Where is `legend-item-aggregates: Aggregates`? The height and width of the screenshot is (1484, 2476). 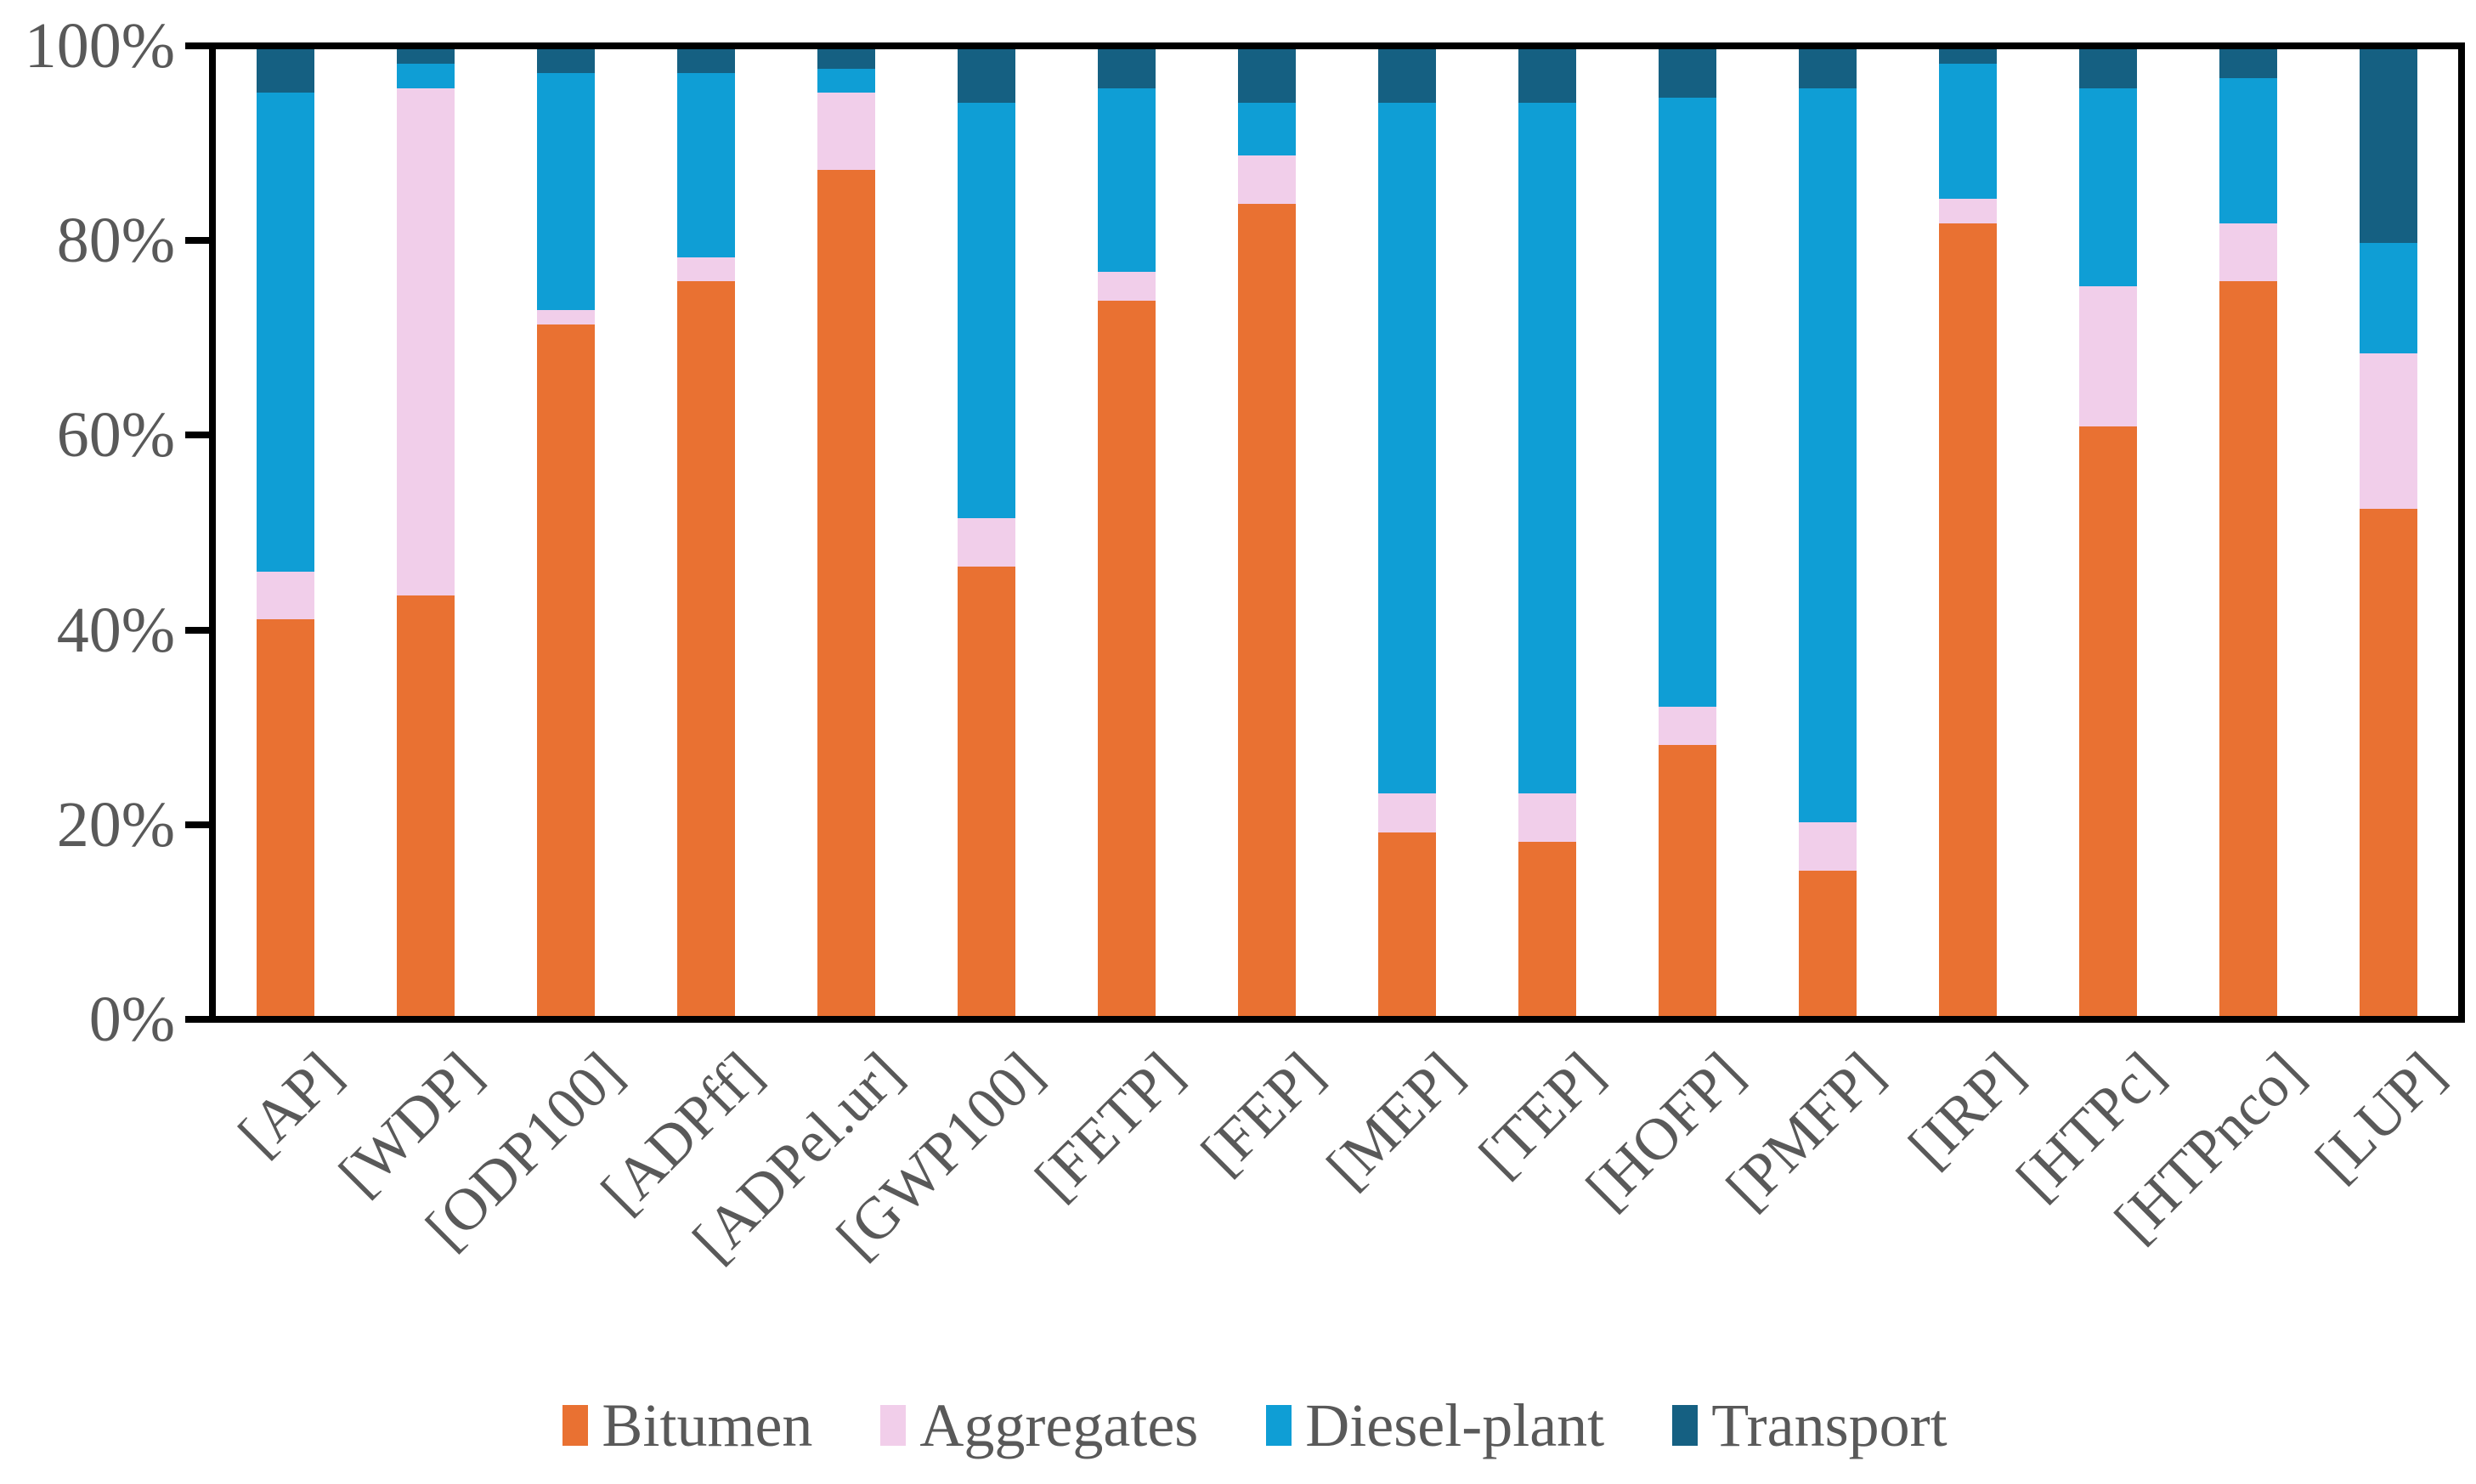 legend-item-aggregates: Aggregates is located at coordinates (1039, 1425).